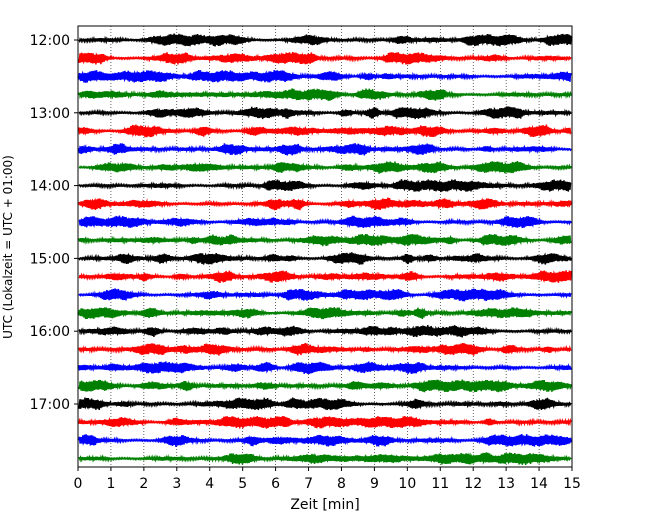 The height and width of the screenshot is (520, 650). Describe the element at coordinates (539, 484) in the screenshot. I see `x-tick-label: 14` at that location.